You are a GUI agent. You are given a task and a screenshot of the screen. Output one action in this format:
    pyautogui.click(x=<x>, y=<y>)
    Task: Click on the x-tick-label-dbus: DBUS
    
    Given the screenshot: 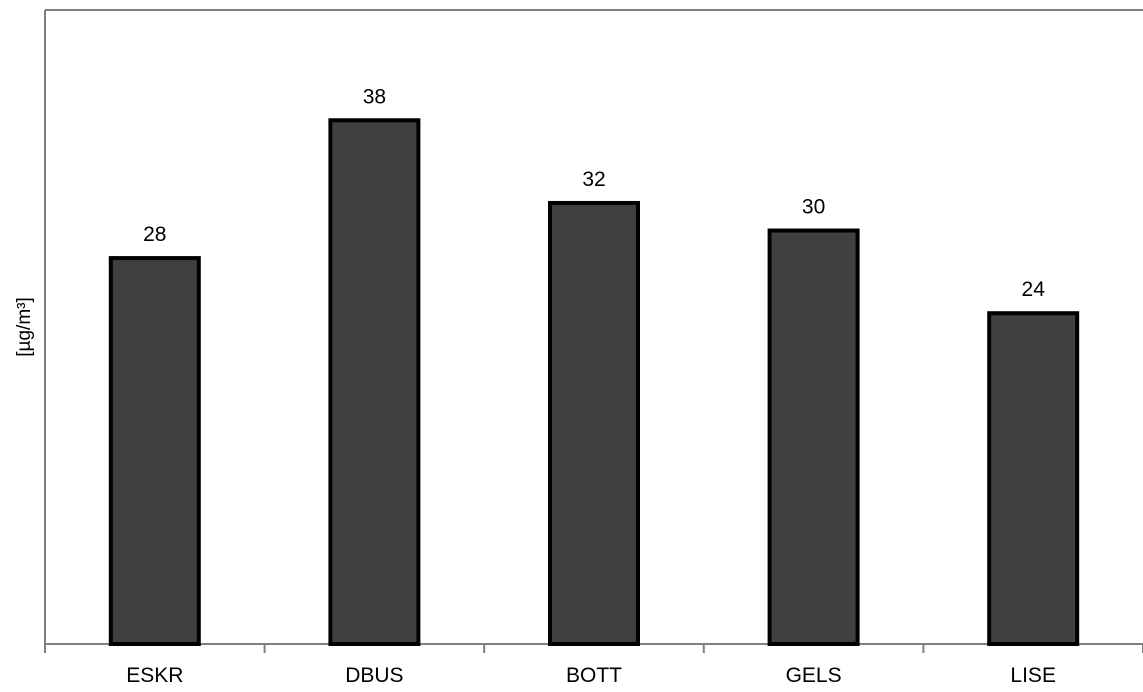 What is the action you would take?
    pyautogui.click(x=374, y=675)
    